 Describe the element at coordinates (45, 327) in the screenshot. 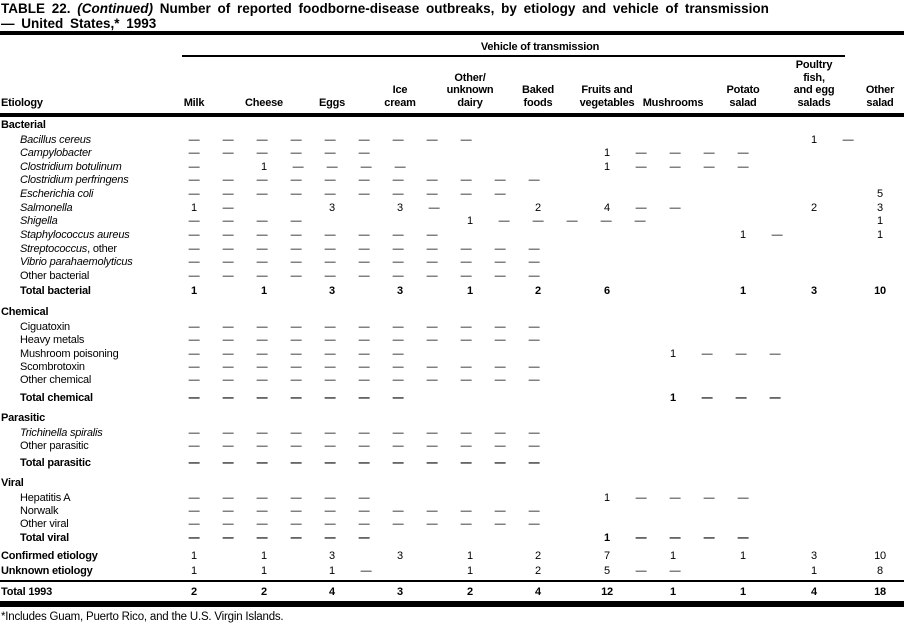

I see `row-label: Ciguatoxin` at that location.